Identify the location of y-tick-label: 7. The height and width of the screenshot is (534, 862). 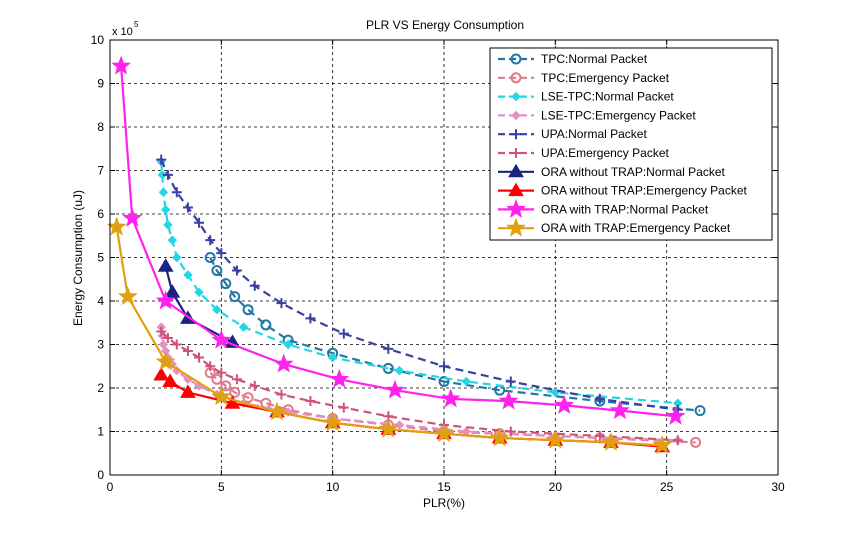
(100, 171).